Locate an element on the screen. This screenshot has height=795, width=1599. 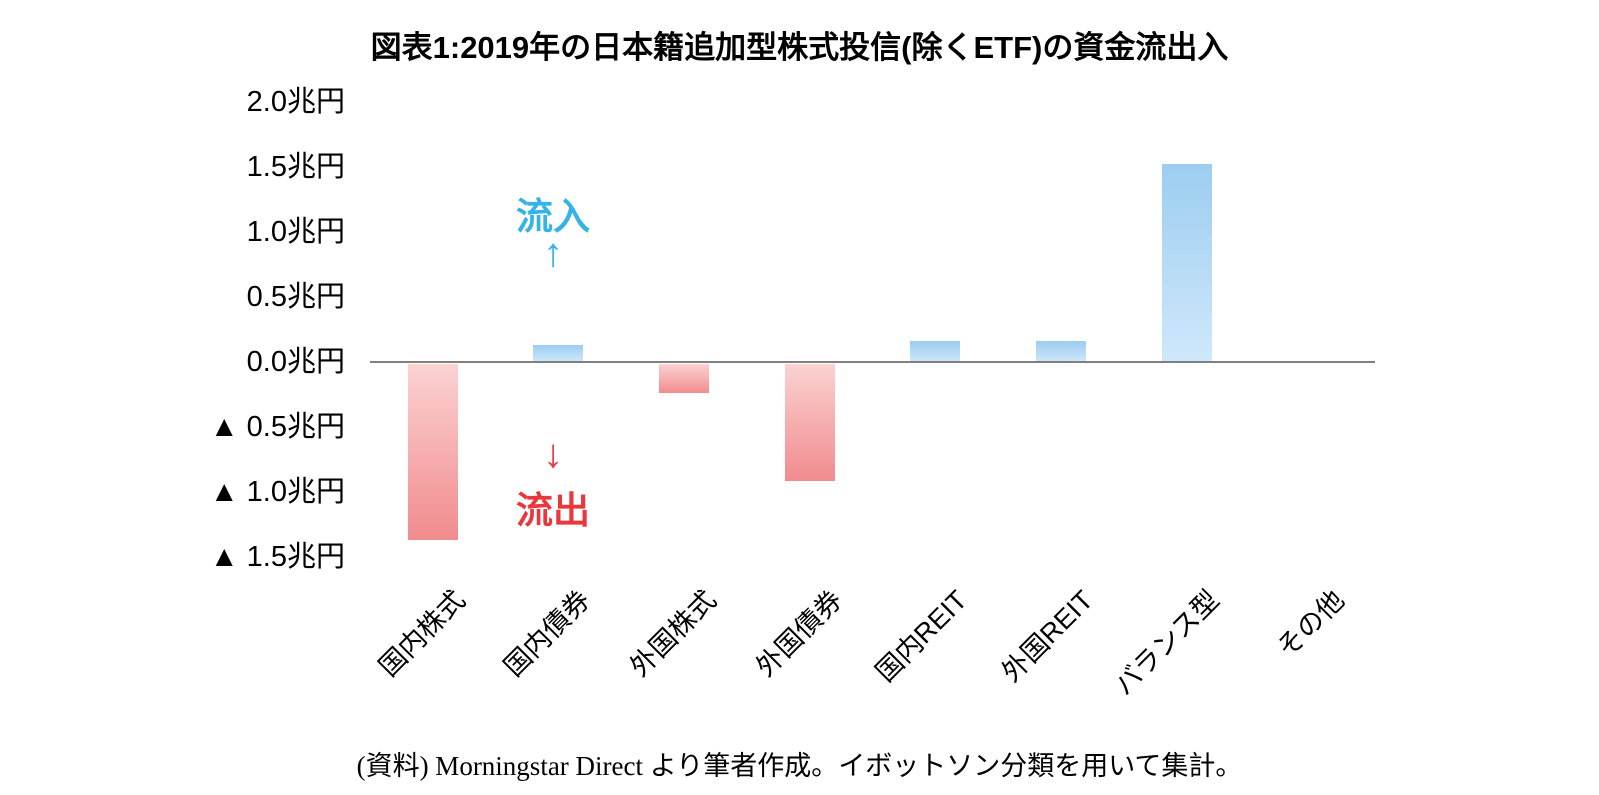
y-axis-tick-label: ▲ 0.5兆円 is located at coordinates (277, 427).